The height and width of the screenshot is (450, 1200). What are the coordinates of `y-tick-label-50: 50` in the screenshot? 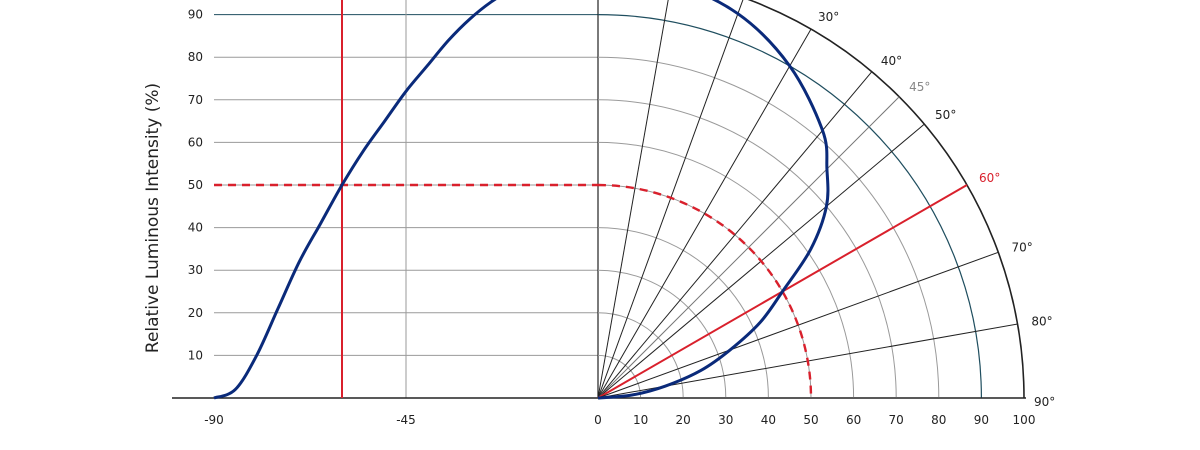 It's located at (195, 185).